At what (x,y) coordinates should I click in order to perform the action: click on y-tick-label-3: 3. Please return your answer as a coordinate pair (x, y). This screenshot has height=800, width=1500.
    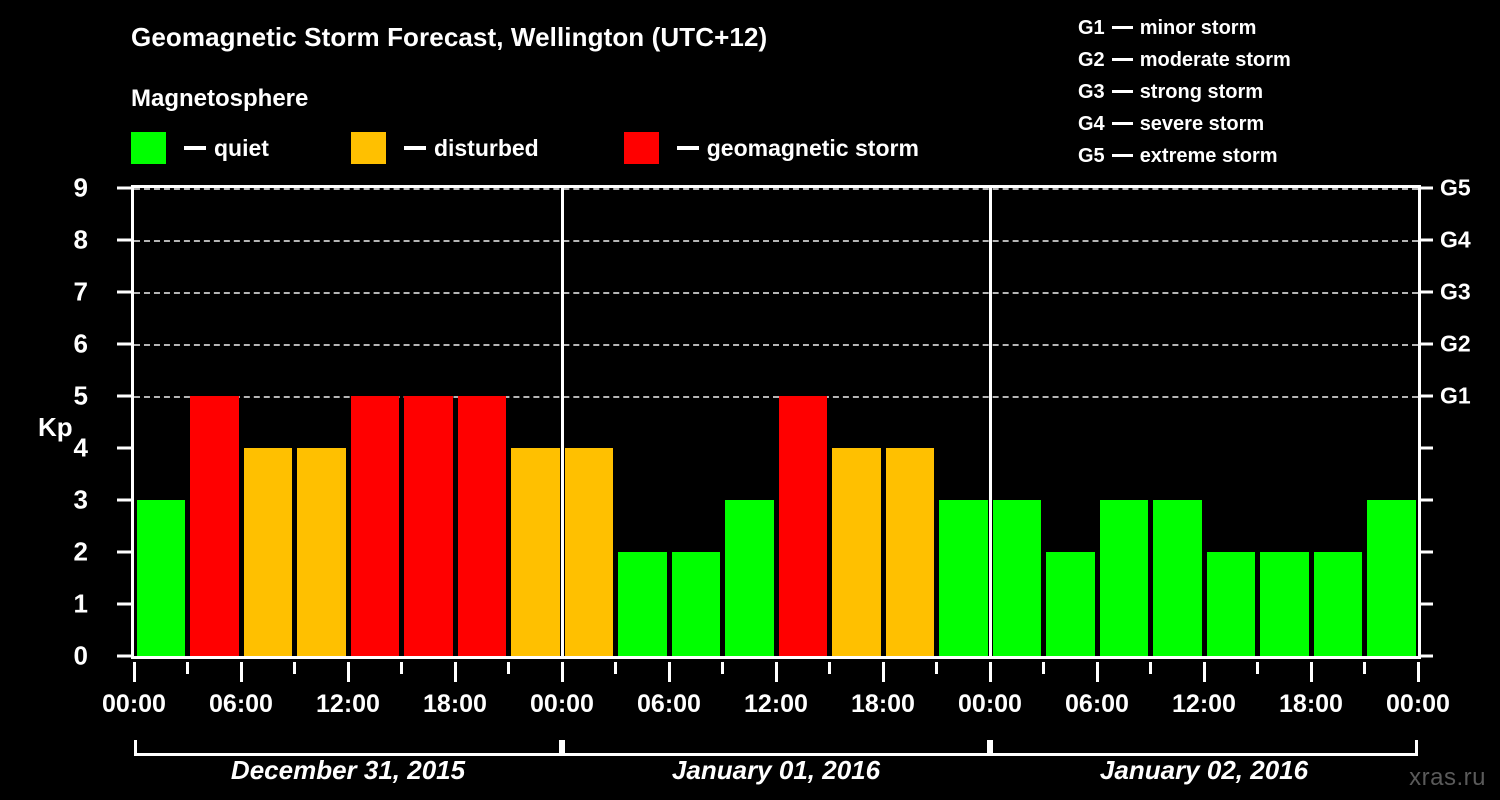
    Looking at the image, I should click on (80, 499).